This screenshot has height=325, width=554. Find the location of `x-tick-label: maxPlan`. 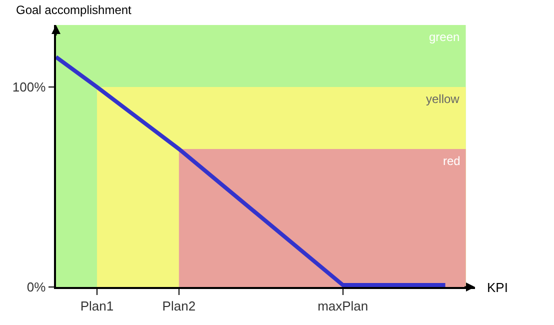

x-tick-label: maxPlan is located at coordinates (343, 306).